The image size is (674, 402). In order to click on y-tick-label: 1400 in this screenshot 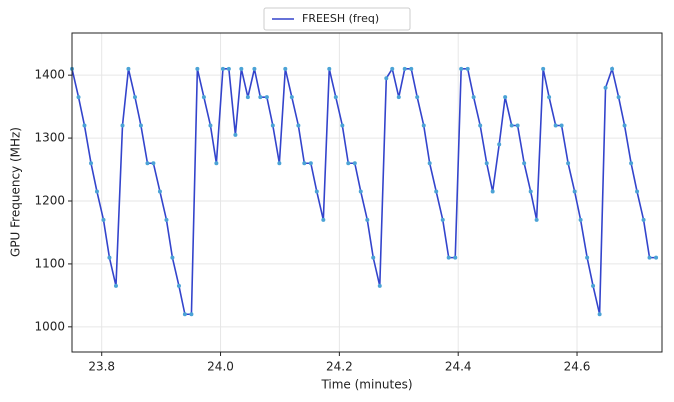, I will do `click(49, 75)`.